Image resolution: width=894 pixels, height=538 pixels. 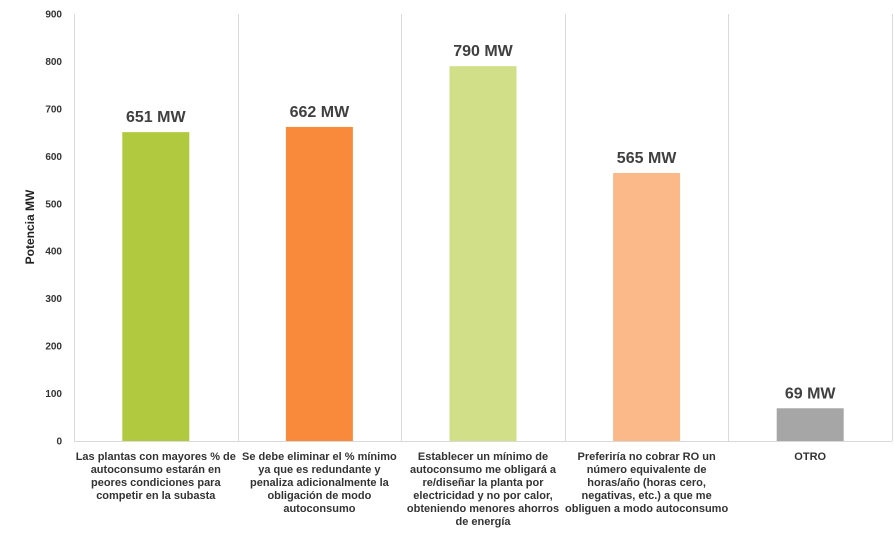 I want to click on data-label: 790 MW, so click(x=483, y=51).